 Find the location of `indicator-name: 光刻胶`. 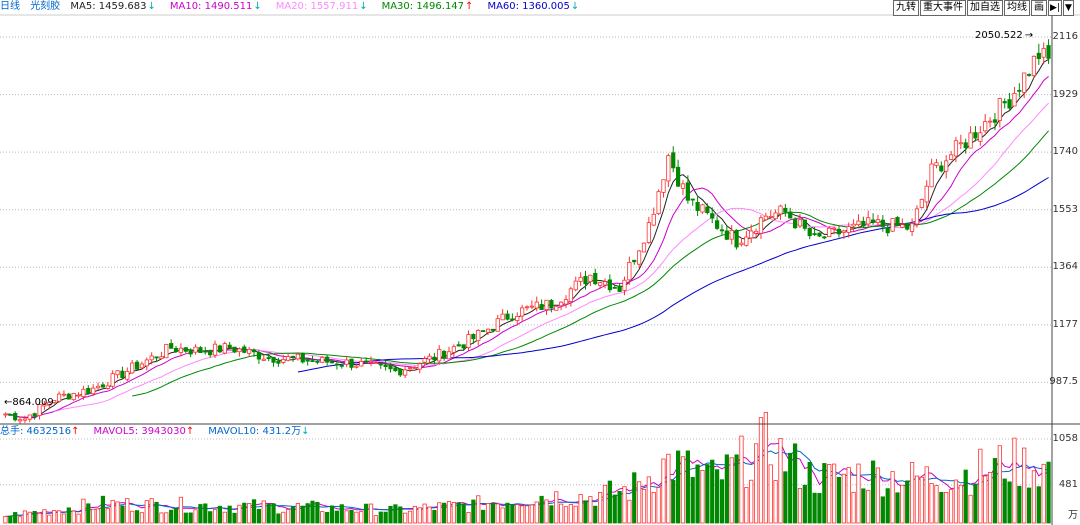

indicator-name: 光刻胶 is located at coordinates (45, 6).